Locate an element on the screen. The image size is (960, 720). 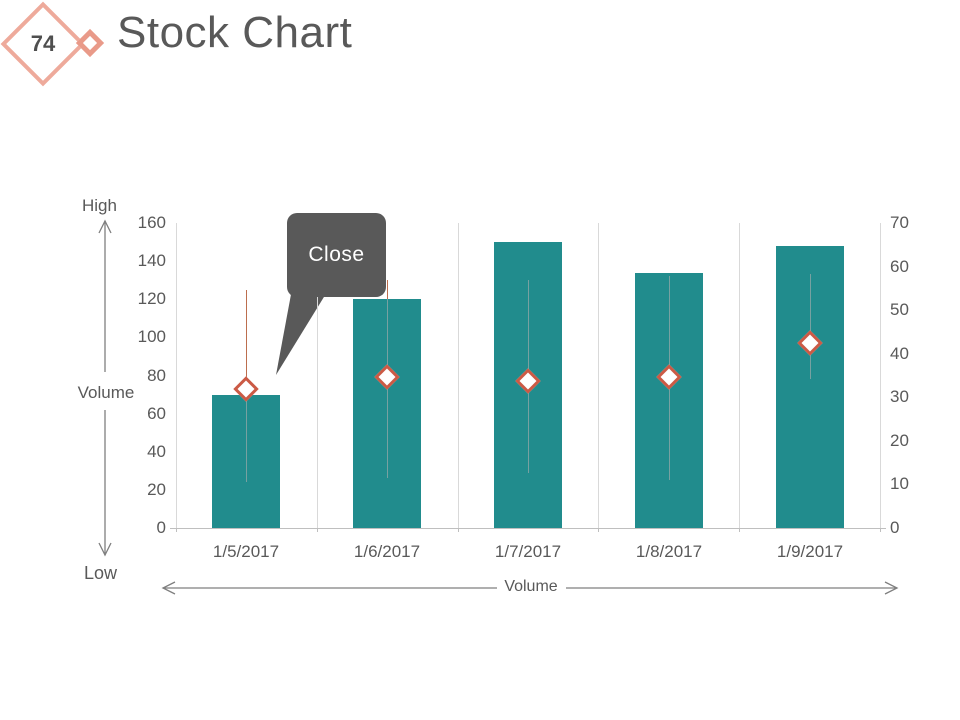
arrow-up-icon is located at coordinates (105, 226).